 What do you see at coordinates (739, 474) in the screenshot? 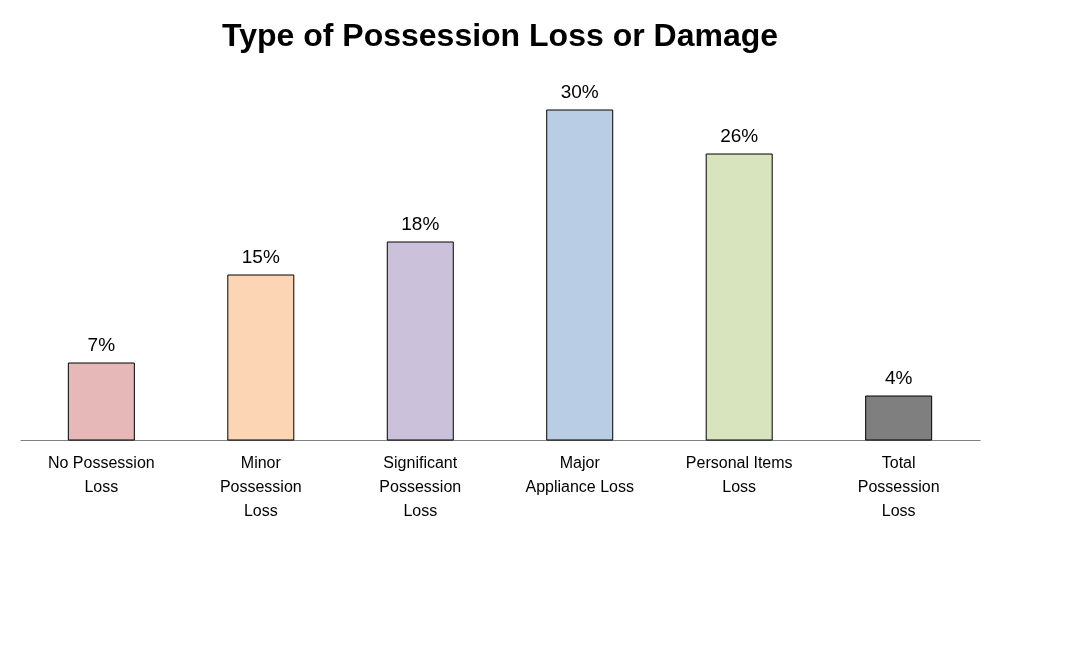
I see `x-tick-label: Personal Items Loss` at bounding box center [739, 474].